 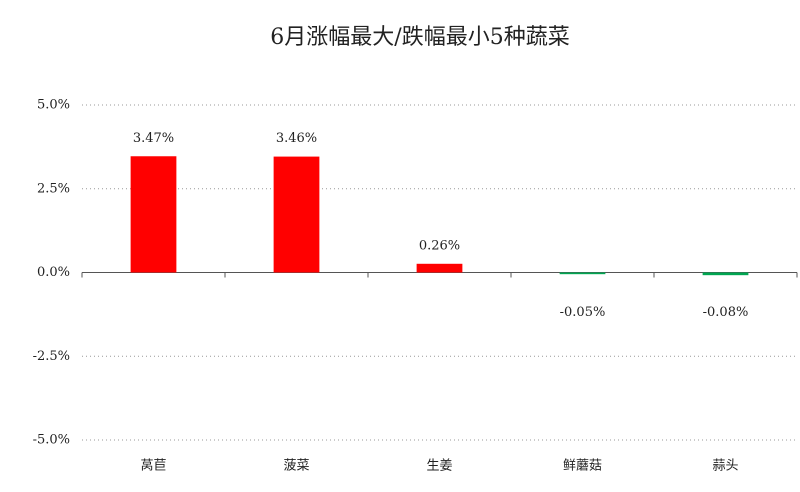 What do you see at coordinates (53, 105) in the screenshot?
I see `y-tick-label: 5.0%` at bounding box center [53, 105].